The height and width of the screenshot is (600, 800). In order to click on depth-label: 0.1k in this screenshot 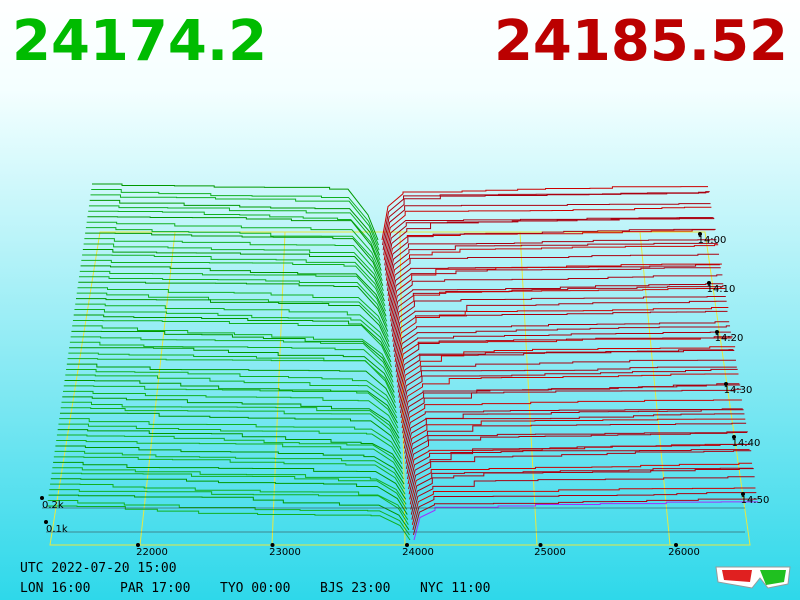, I will do `click(57, 529)`.